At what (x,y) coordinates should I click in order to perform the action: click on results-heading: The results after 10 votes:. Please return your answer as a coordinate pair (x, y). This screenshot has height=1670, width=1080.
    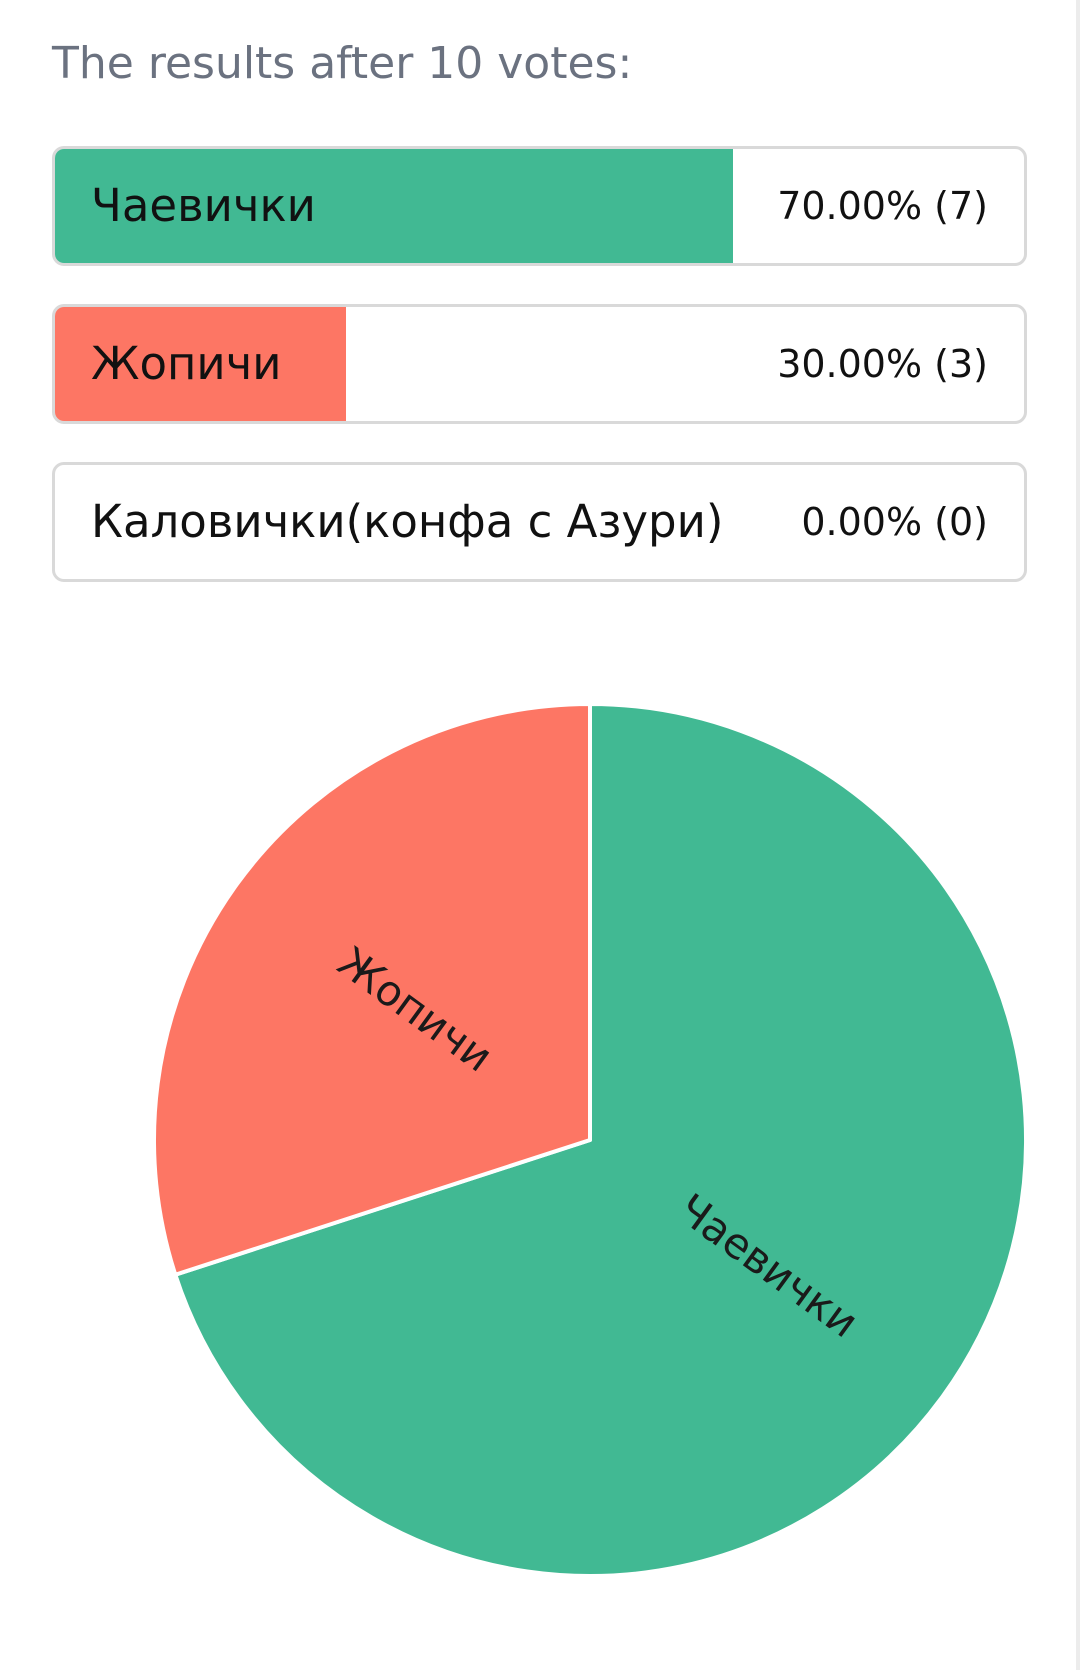
    Looking at the image, I should click on (342, 63).